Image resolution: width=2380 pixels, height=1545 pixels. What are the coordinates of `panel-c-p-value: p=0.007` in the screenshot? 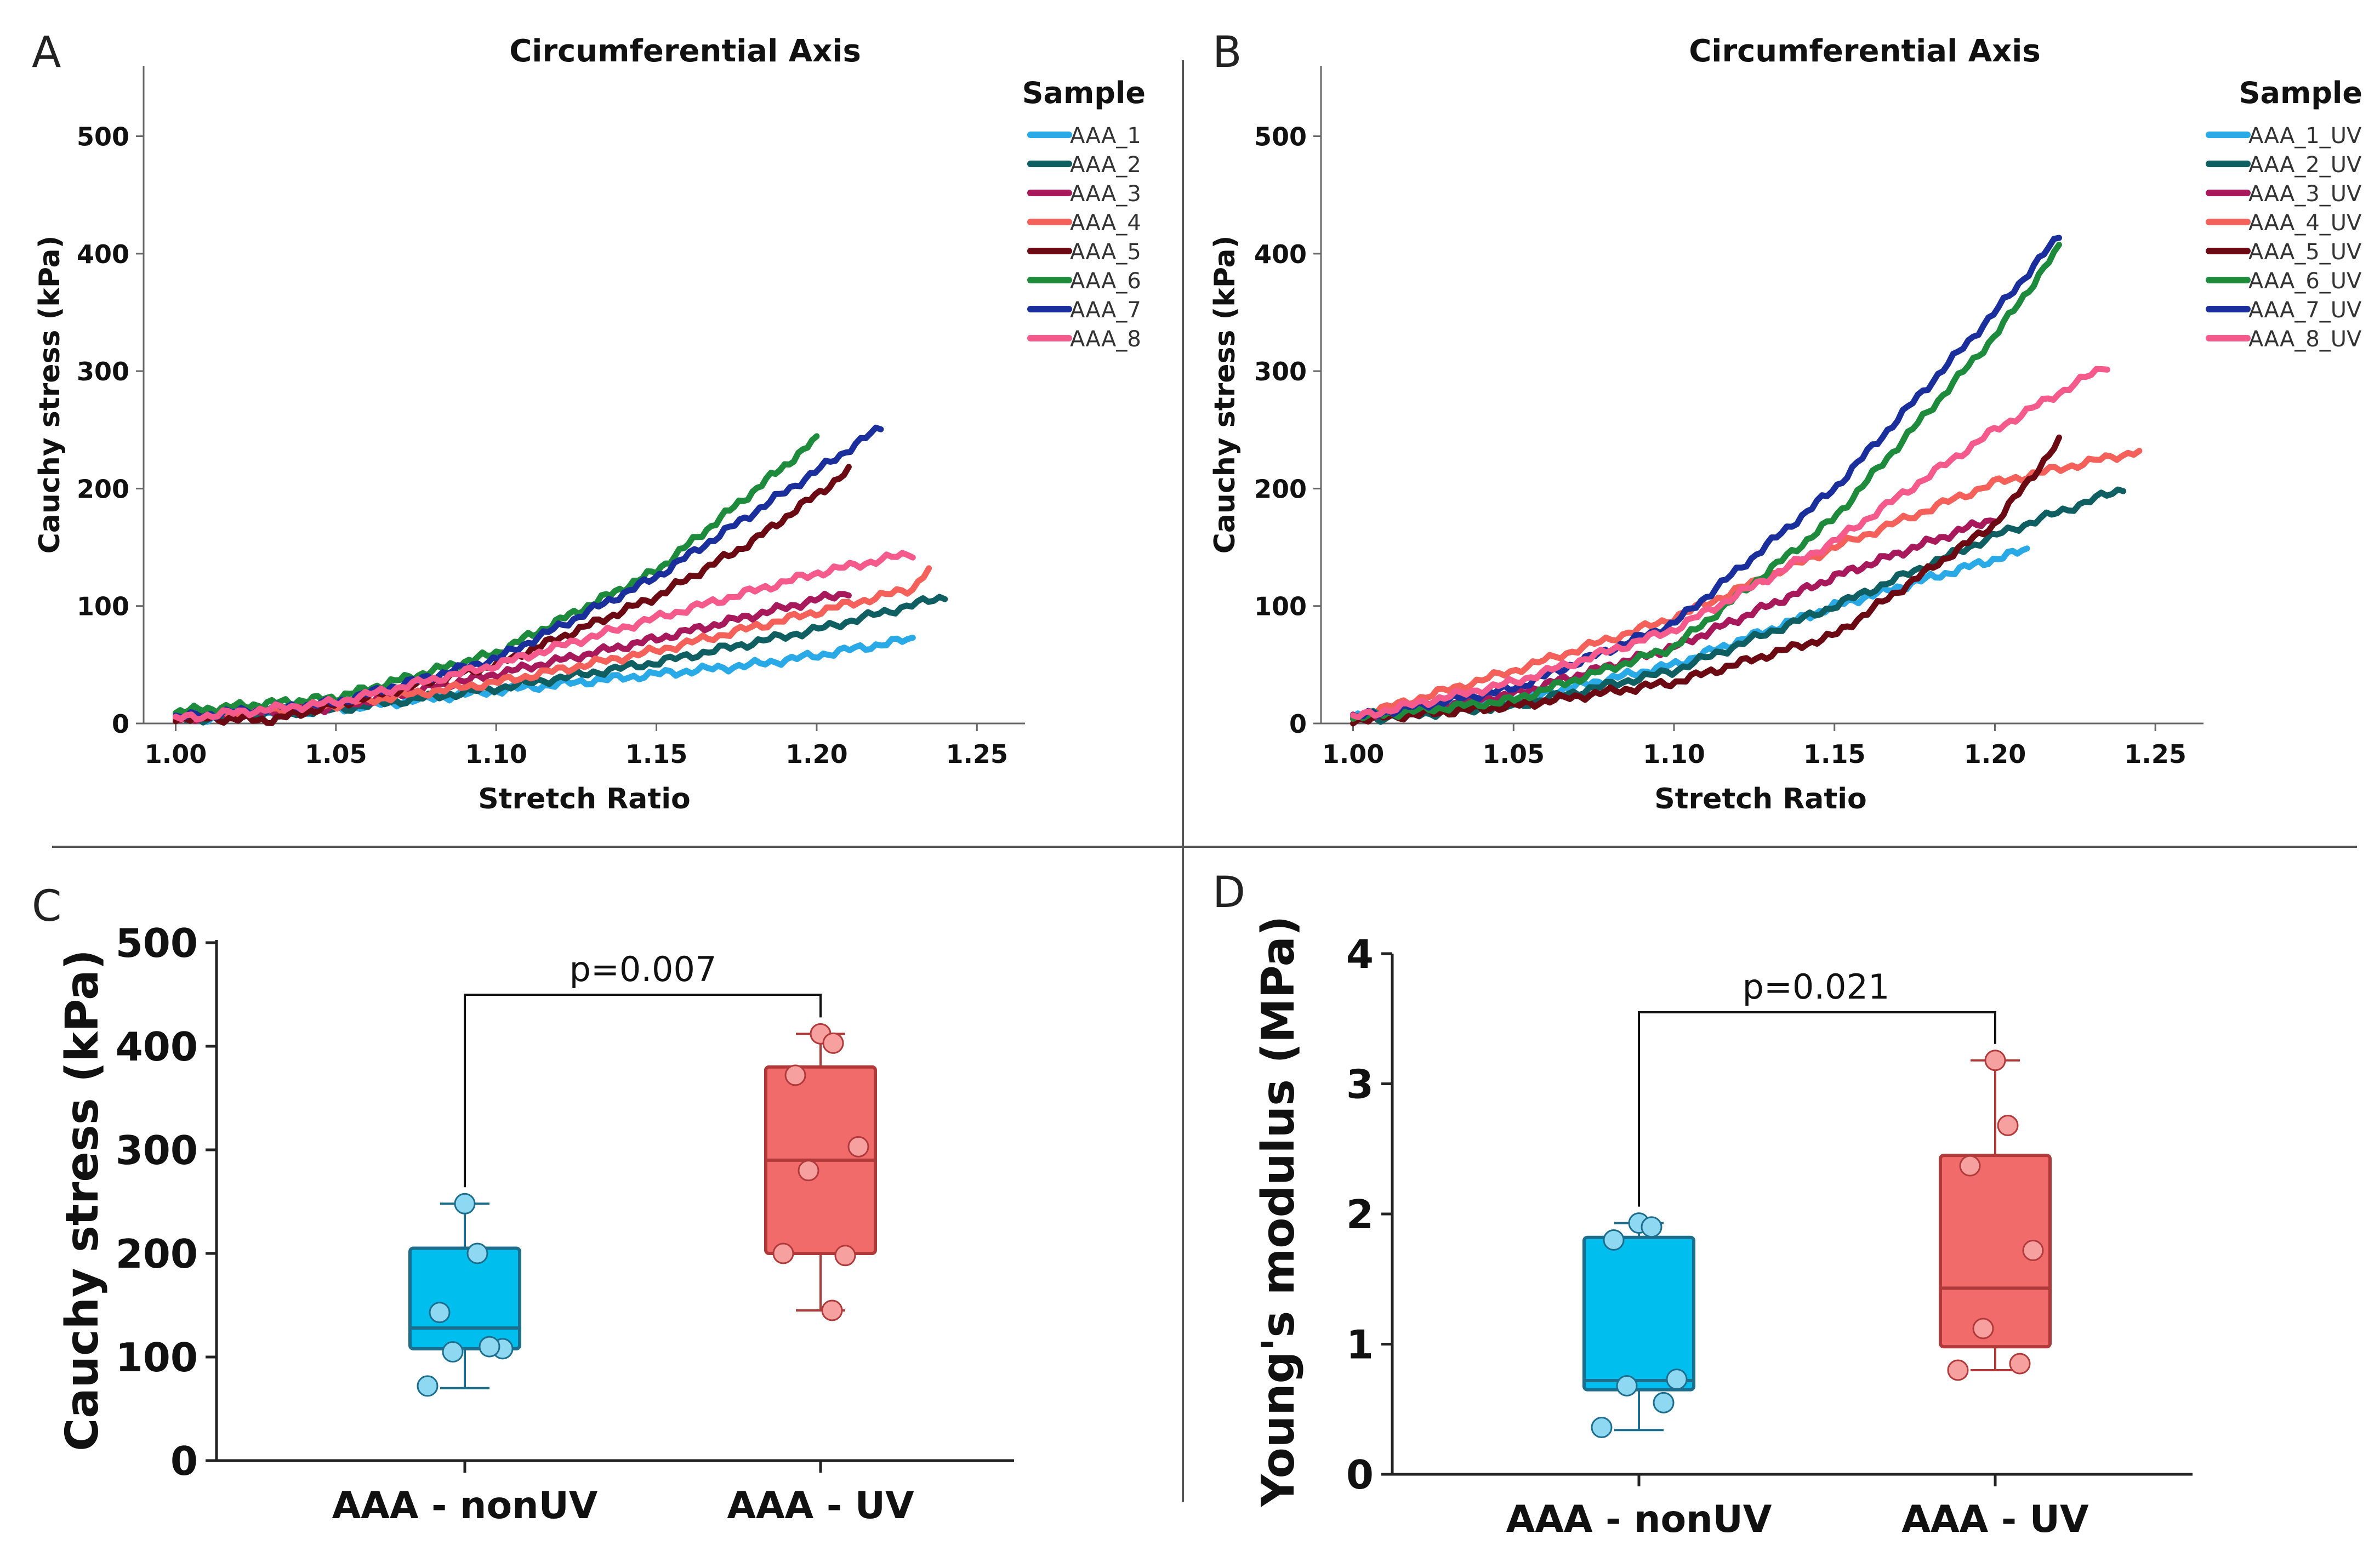 It's located at (643, 969).